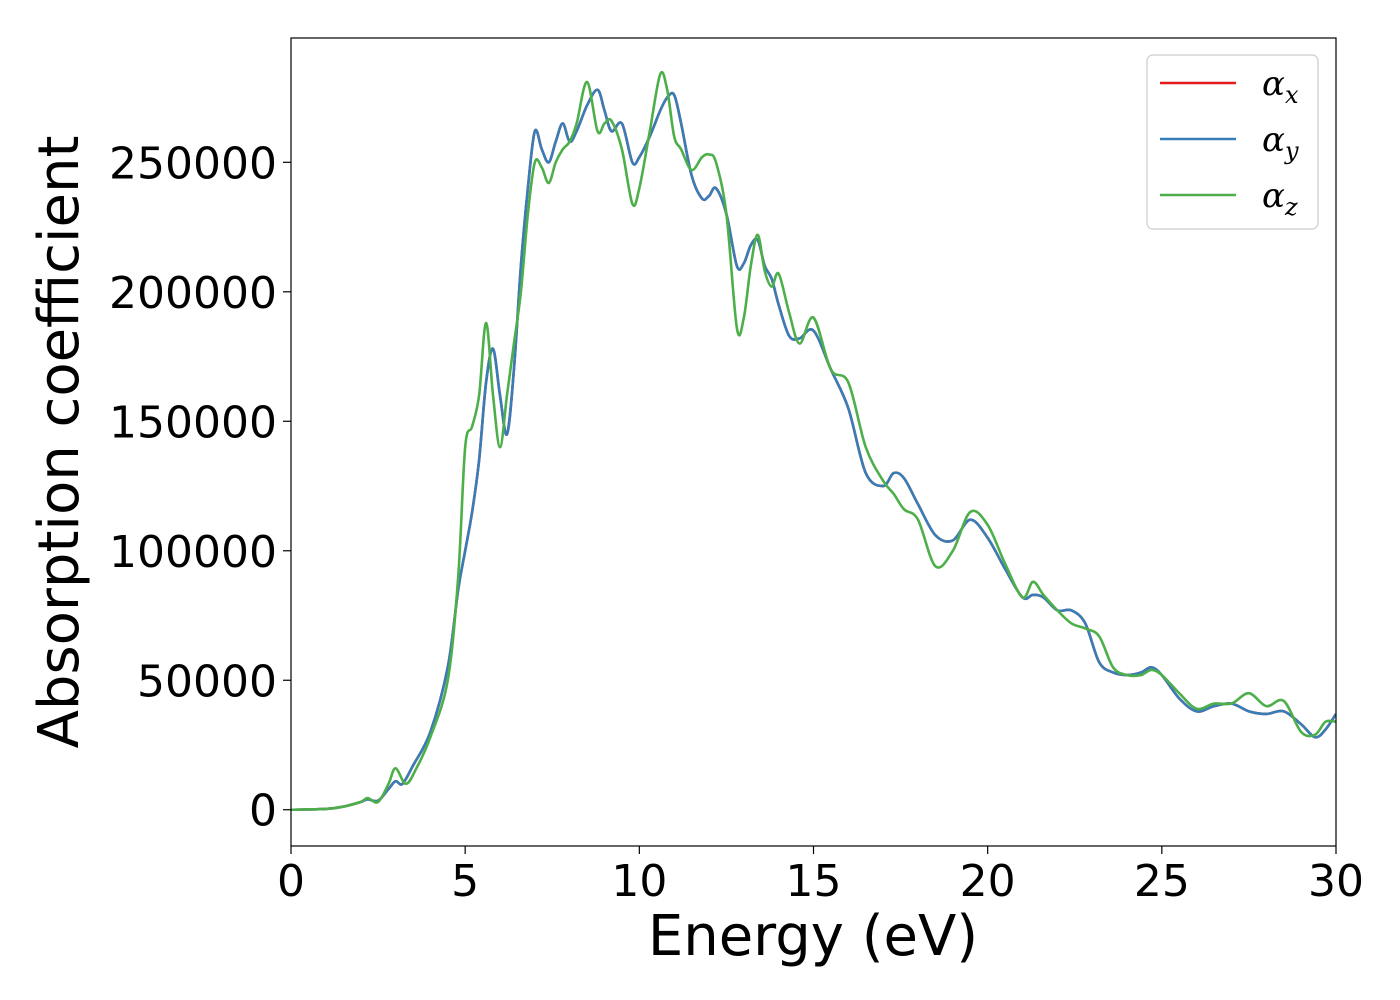 Image resolution: width=1400 pixels, height=1000 pixels. What do you see at coordinates (988, 881) in the screenshot?
I see `x-tick-label: 20` at bounding box center [988, 881].